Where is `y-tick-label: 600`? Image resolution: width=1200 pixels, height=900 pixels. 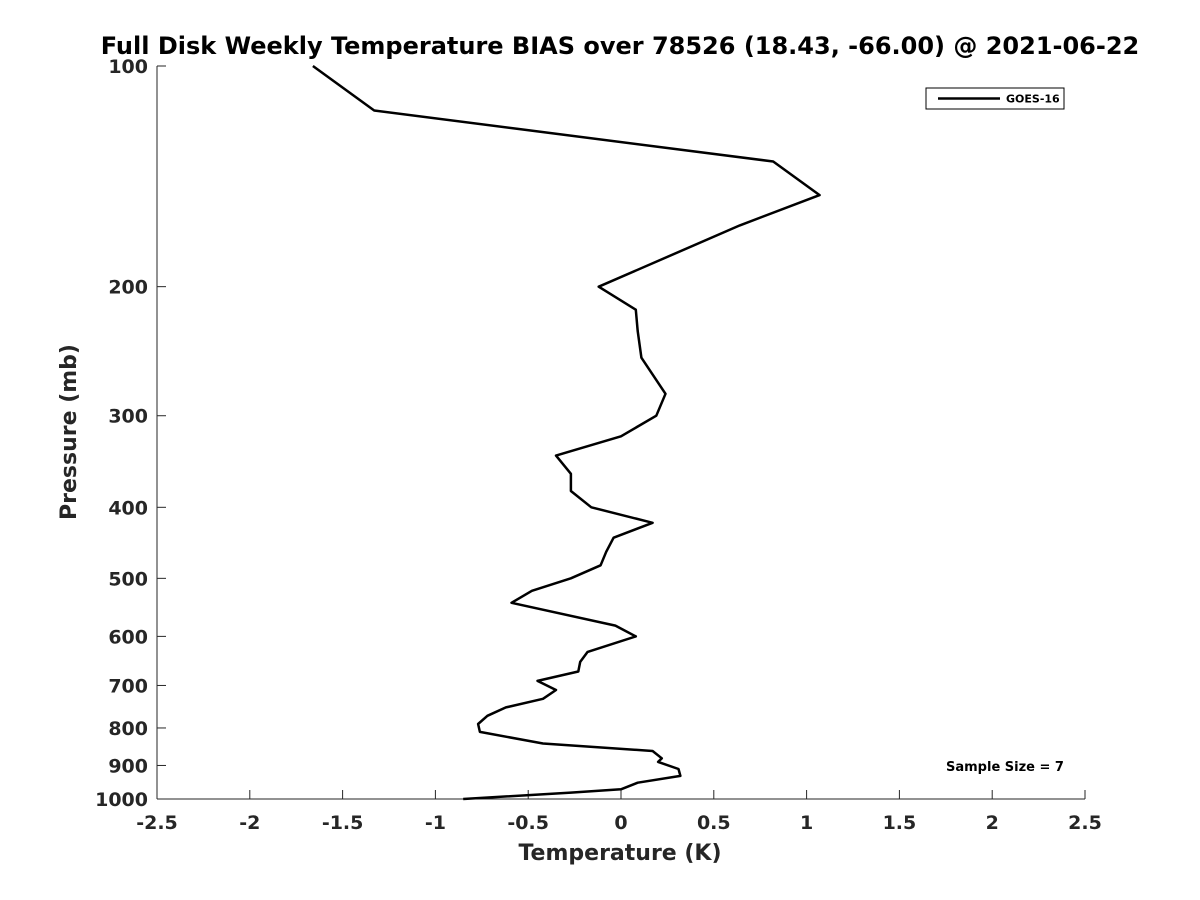 y-tick-label: 600 is located at coordinates (128, 637).